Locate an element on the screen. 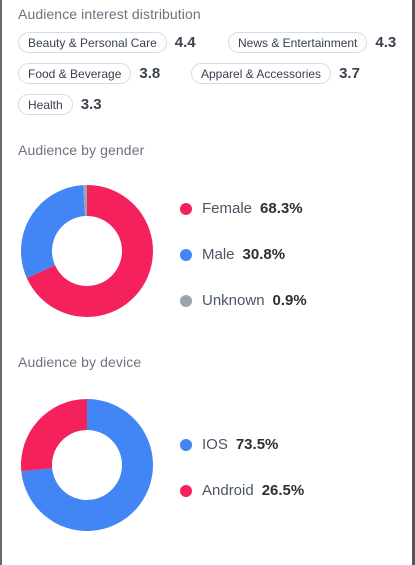 The height and width of the screenshot is (565, 415). gender-donut-chart is located at coordinates (86, 251).